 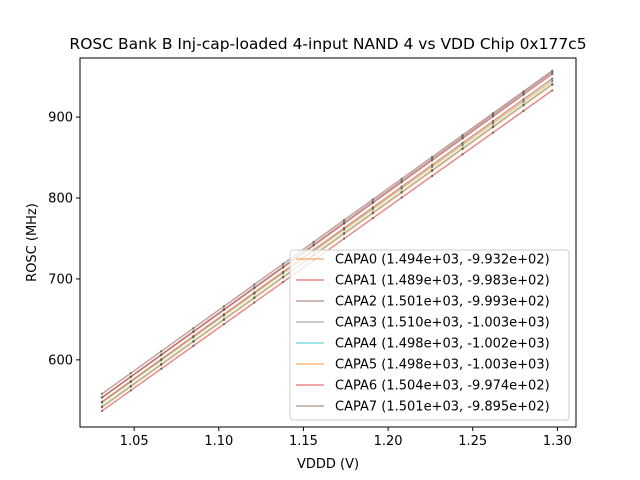 I want to click on x-axis-title: VDDD (V), so click(x=328, y=464).